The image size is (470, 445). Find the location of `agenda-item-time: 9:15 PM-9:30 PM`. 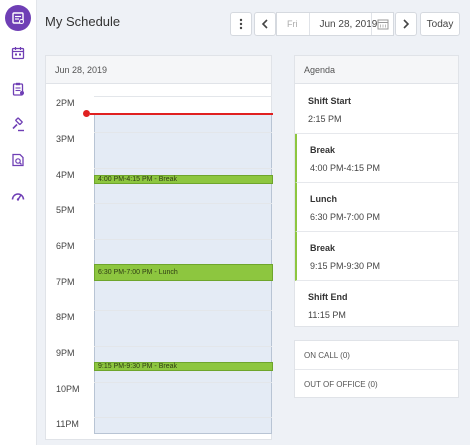

agenda-item-time: 9:15 PM-9:30 PM is located at coordinates (345, 266).